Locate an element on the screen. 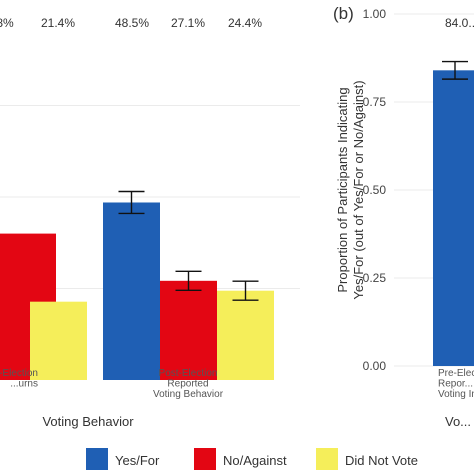 This screenshot has height=474, width=474. panel-a-top-label-1-2: 24.4% is located at coordinates (245, 23).